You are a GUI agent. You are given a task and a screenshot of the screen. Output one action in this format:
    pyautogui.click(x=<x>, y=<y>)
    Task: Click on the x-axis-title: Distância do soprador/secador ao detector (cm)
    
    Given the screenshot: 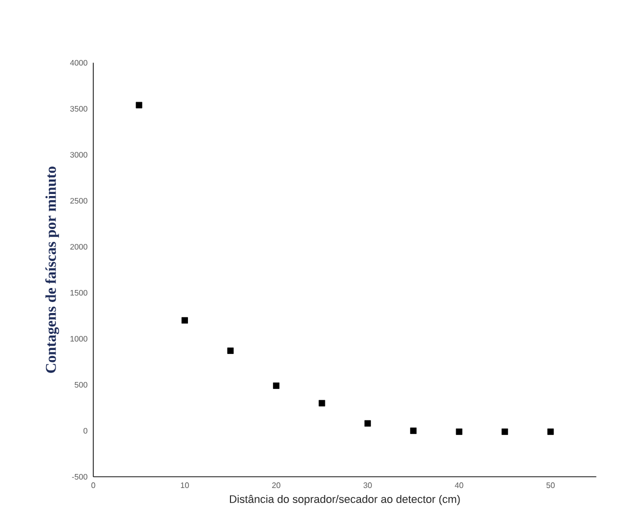 What is the action you would take?
    pyautogui.click(x=345, y=500)
    